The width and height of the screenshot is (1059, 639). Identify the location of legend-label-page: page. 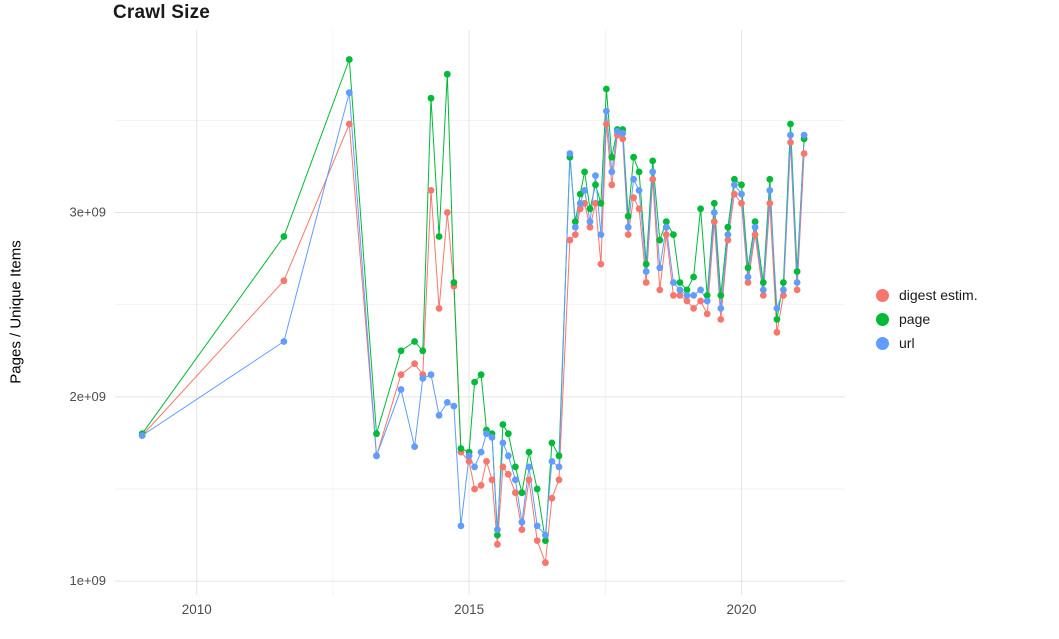
(915, 319).